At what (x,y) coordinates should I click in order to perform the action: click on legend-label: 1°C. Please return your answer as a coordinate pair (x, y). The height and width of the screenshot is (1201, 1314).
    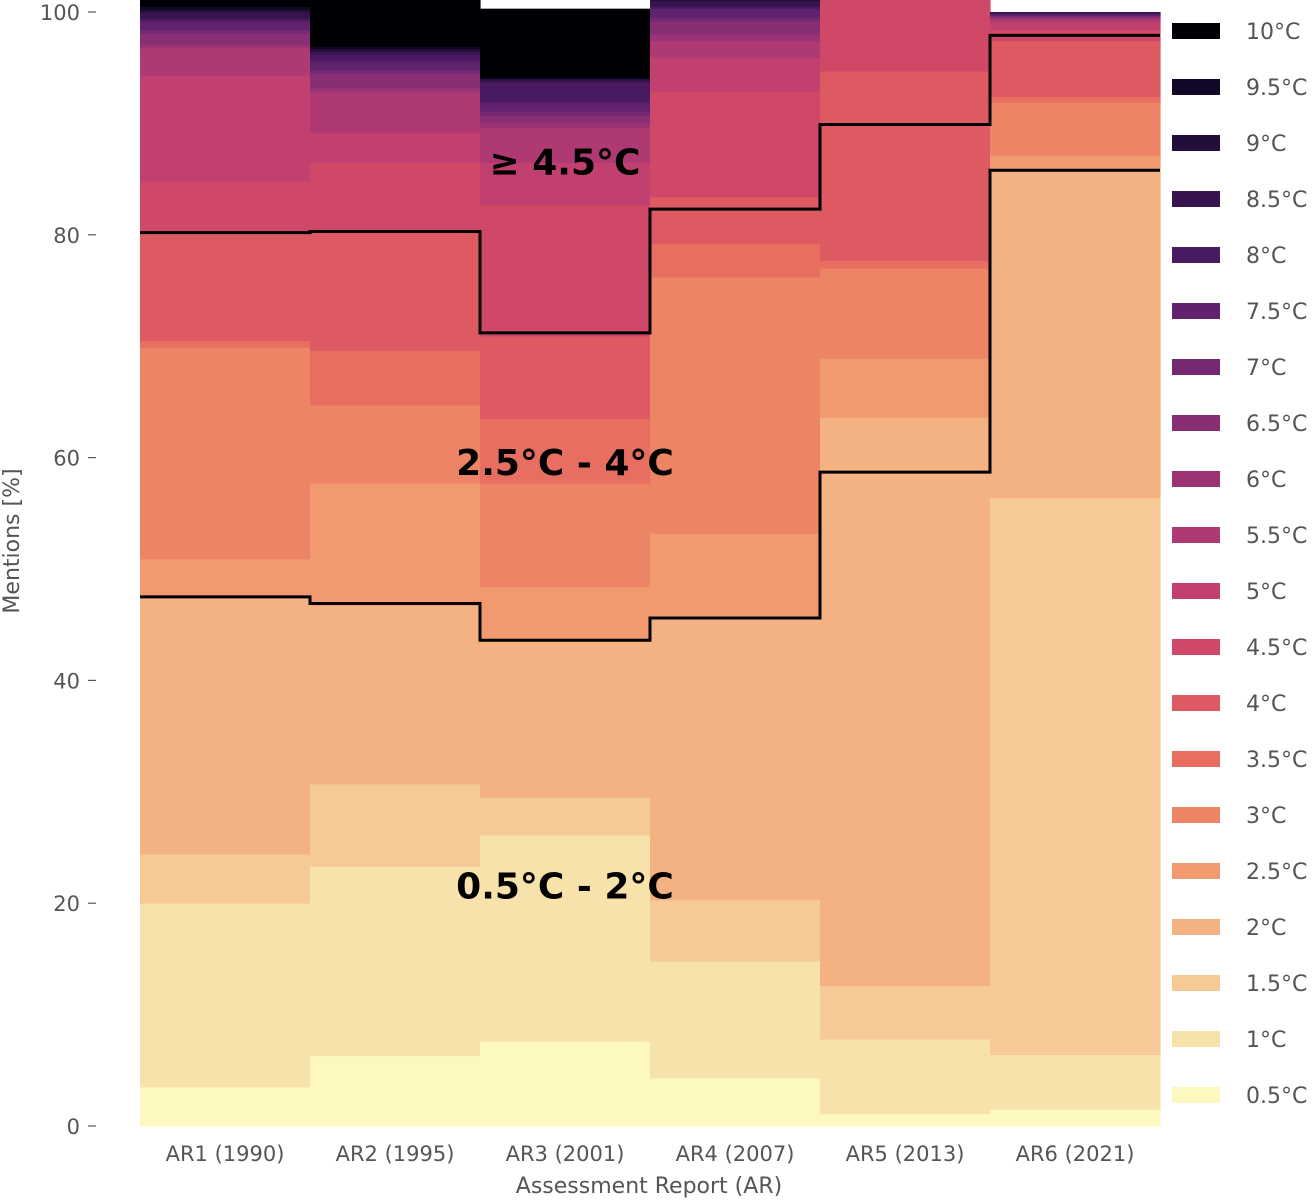
    Looking at the image, I should click on (1266, 1040).